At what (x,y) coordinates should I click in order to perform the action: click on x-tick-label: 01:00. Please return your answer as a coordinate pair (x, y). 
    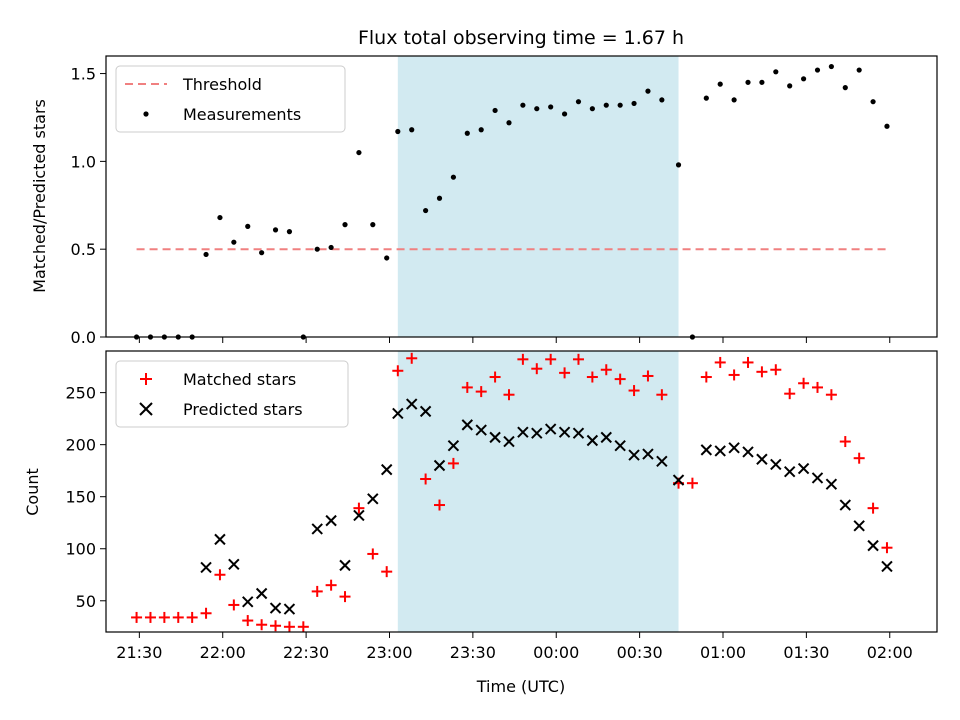
    Looking at the image, I should click on (723, 652).